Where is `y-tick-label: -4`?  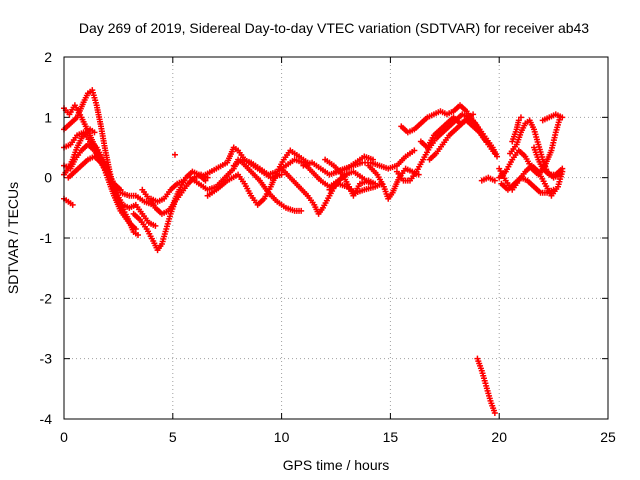
y-tick-label: -4 is located at coordinates (46, 419).